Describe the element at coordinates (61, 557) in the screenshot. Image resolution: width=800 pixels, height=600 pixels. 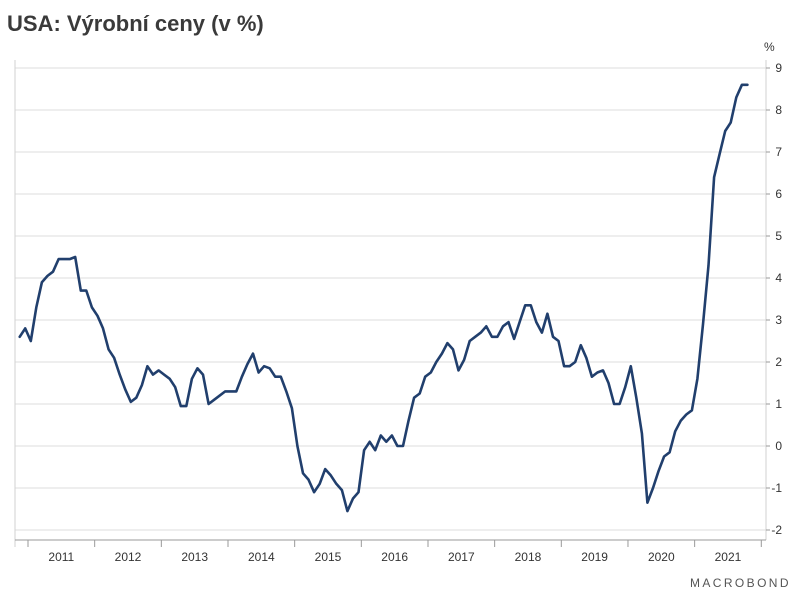
I see `x-tick-label: 2011` at that location.